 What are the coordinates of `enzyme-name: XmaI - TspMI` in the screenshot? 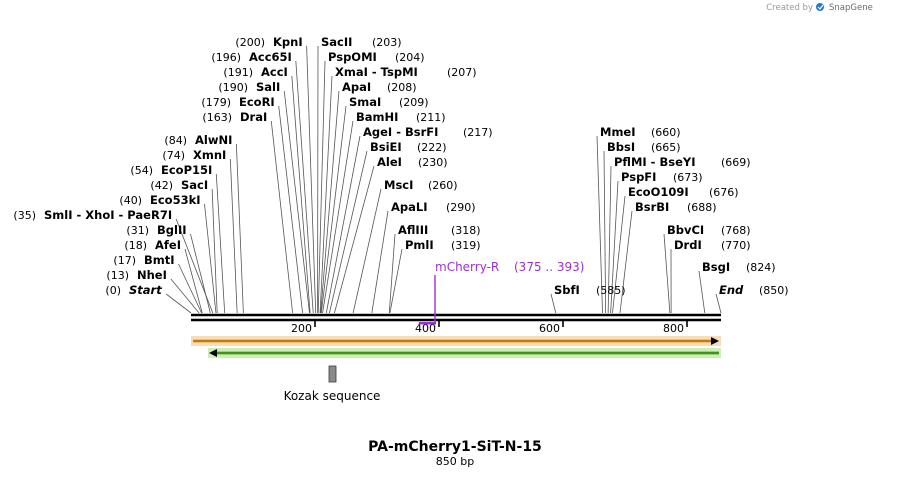 It's located at (376, 72).